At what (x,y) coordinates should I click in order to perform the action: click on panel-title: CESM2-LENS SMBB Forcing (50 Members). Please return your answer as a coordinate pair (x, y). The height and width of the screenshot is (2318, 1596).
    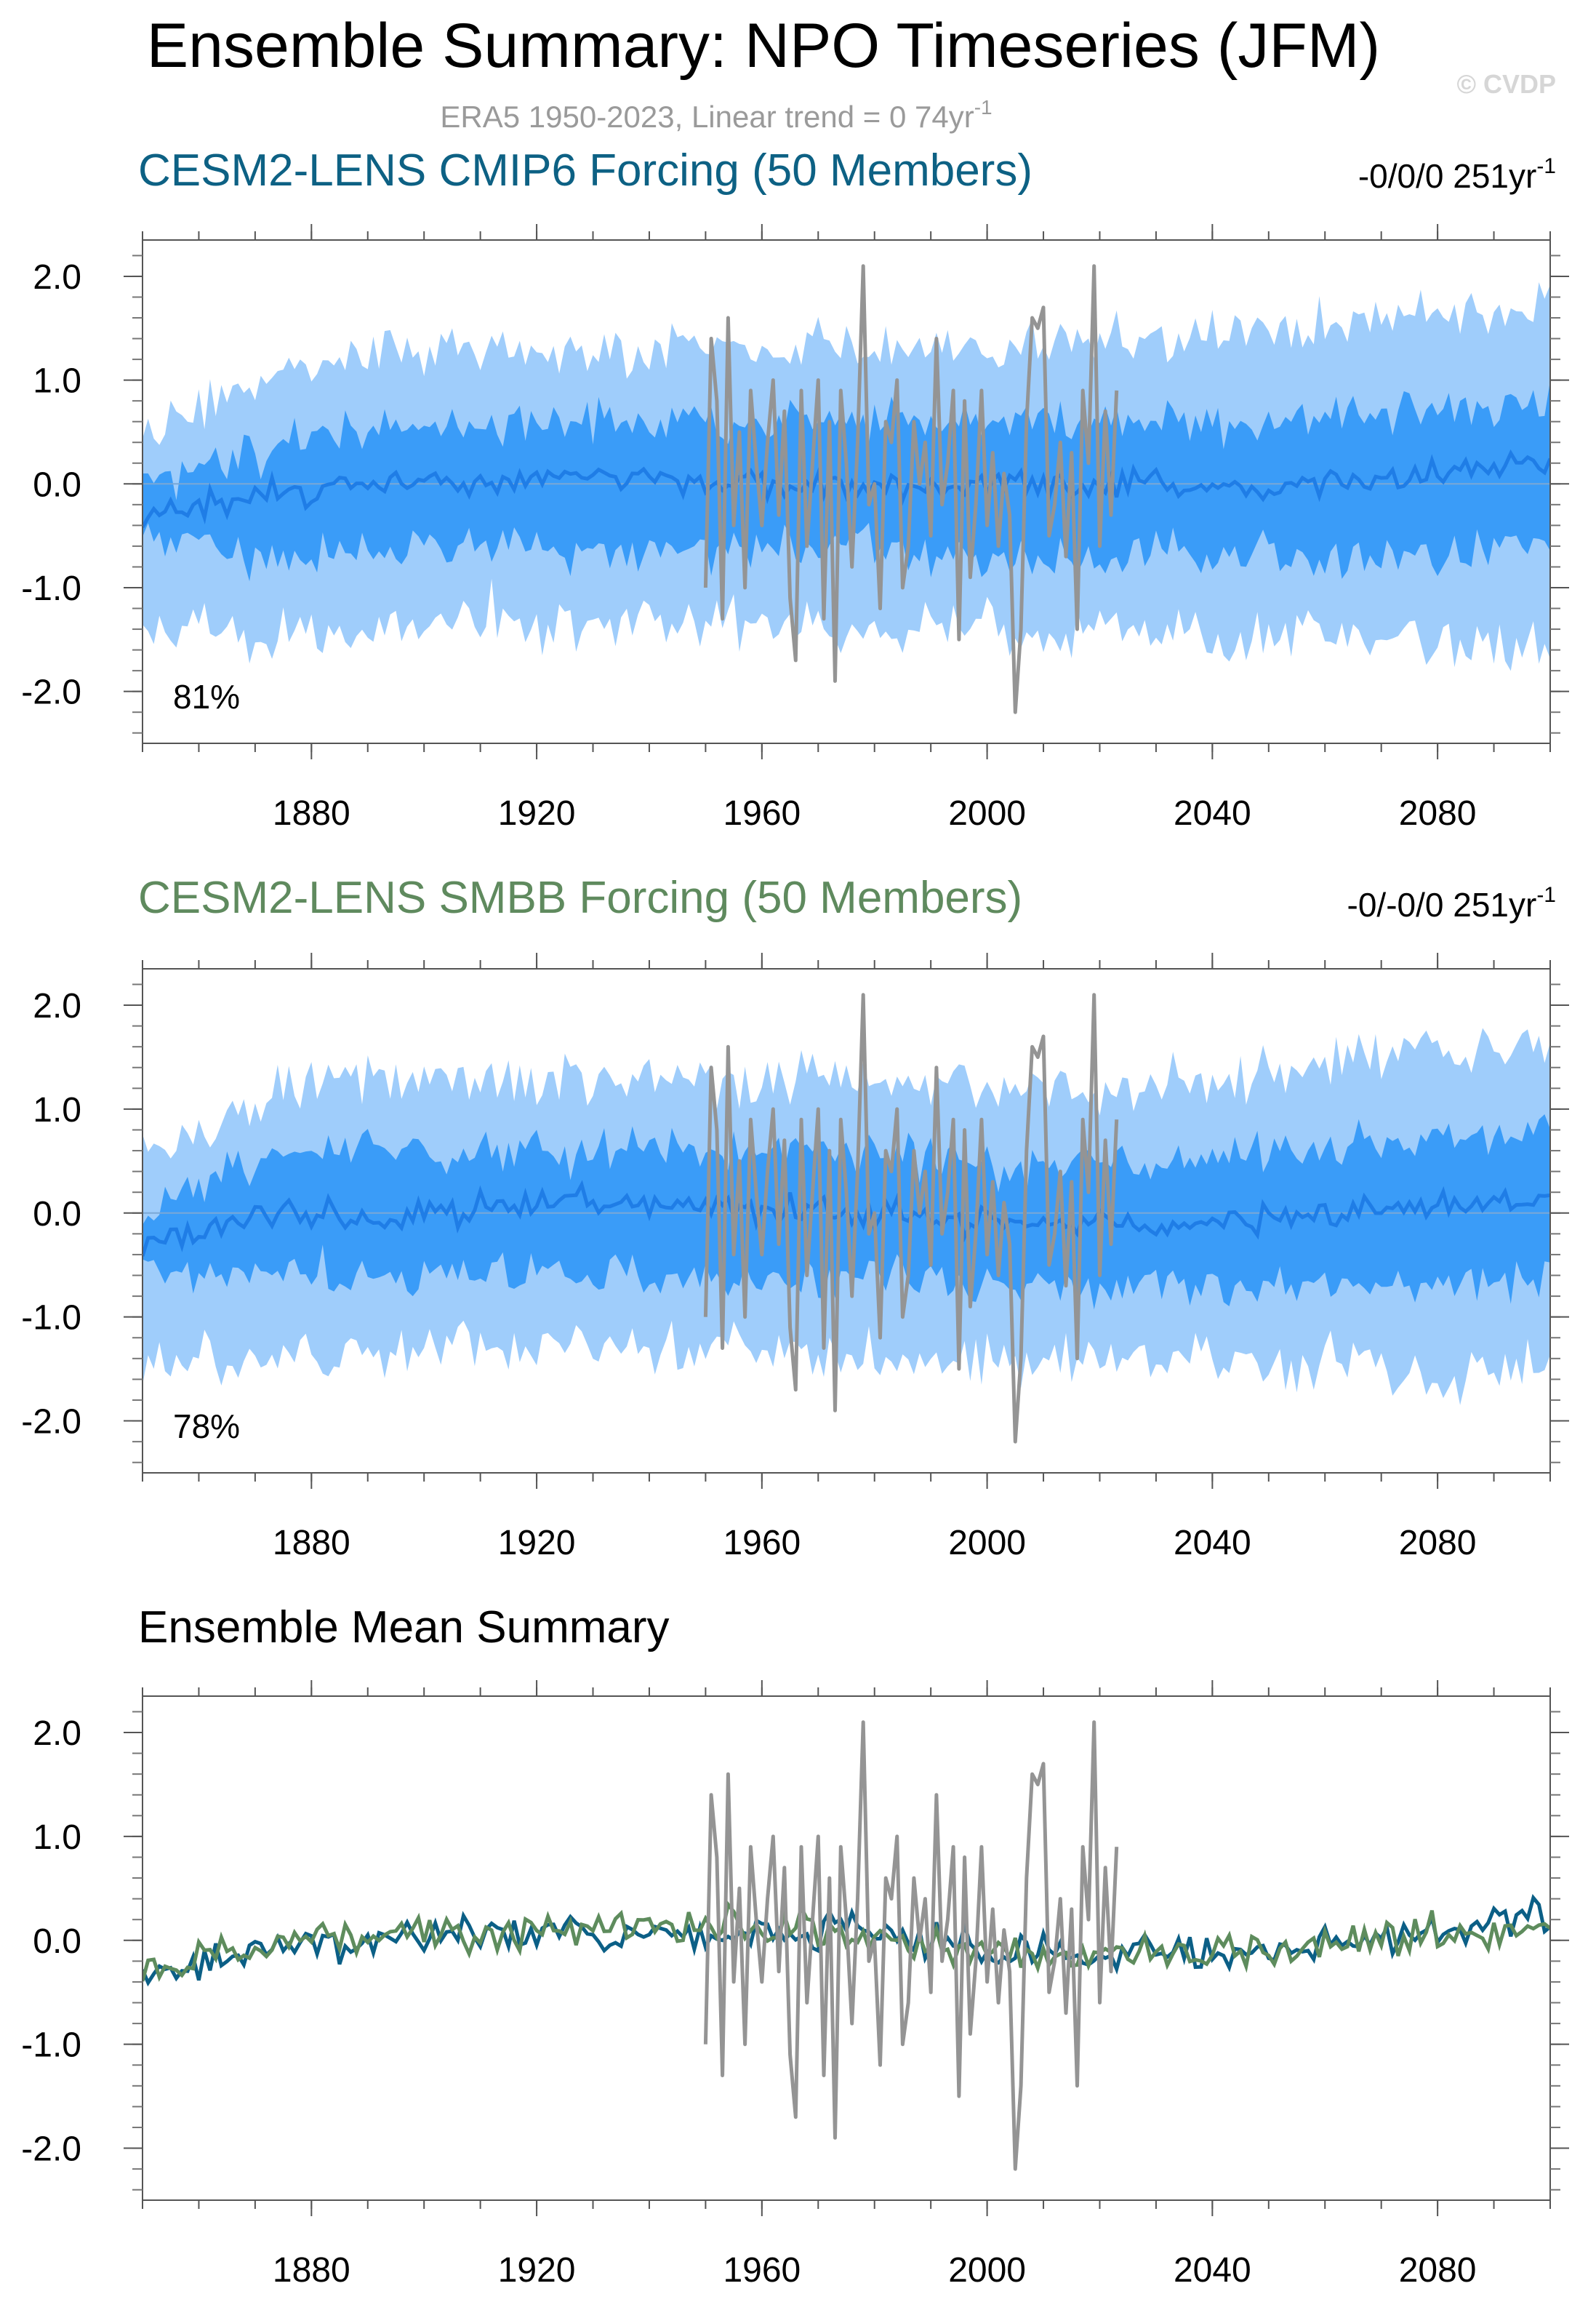
    Looking at the image, I should click on (580, 898).